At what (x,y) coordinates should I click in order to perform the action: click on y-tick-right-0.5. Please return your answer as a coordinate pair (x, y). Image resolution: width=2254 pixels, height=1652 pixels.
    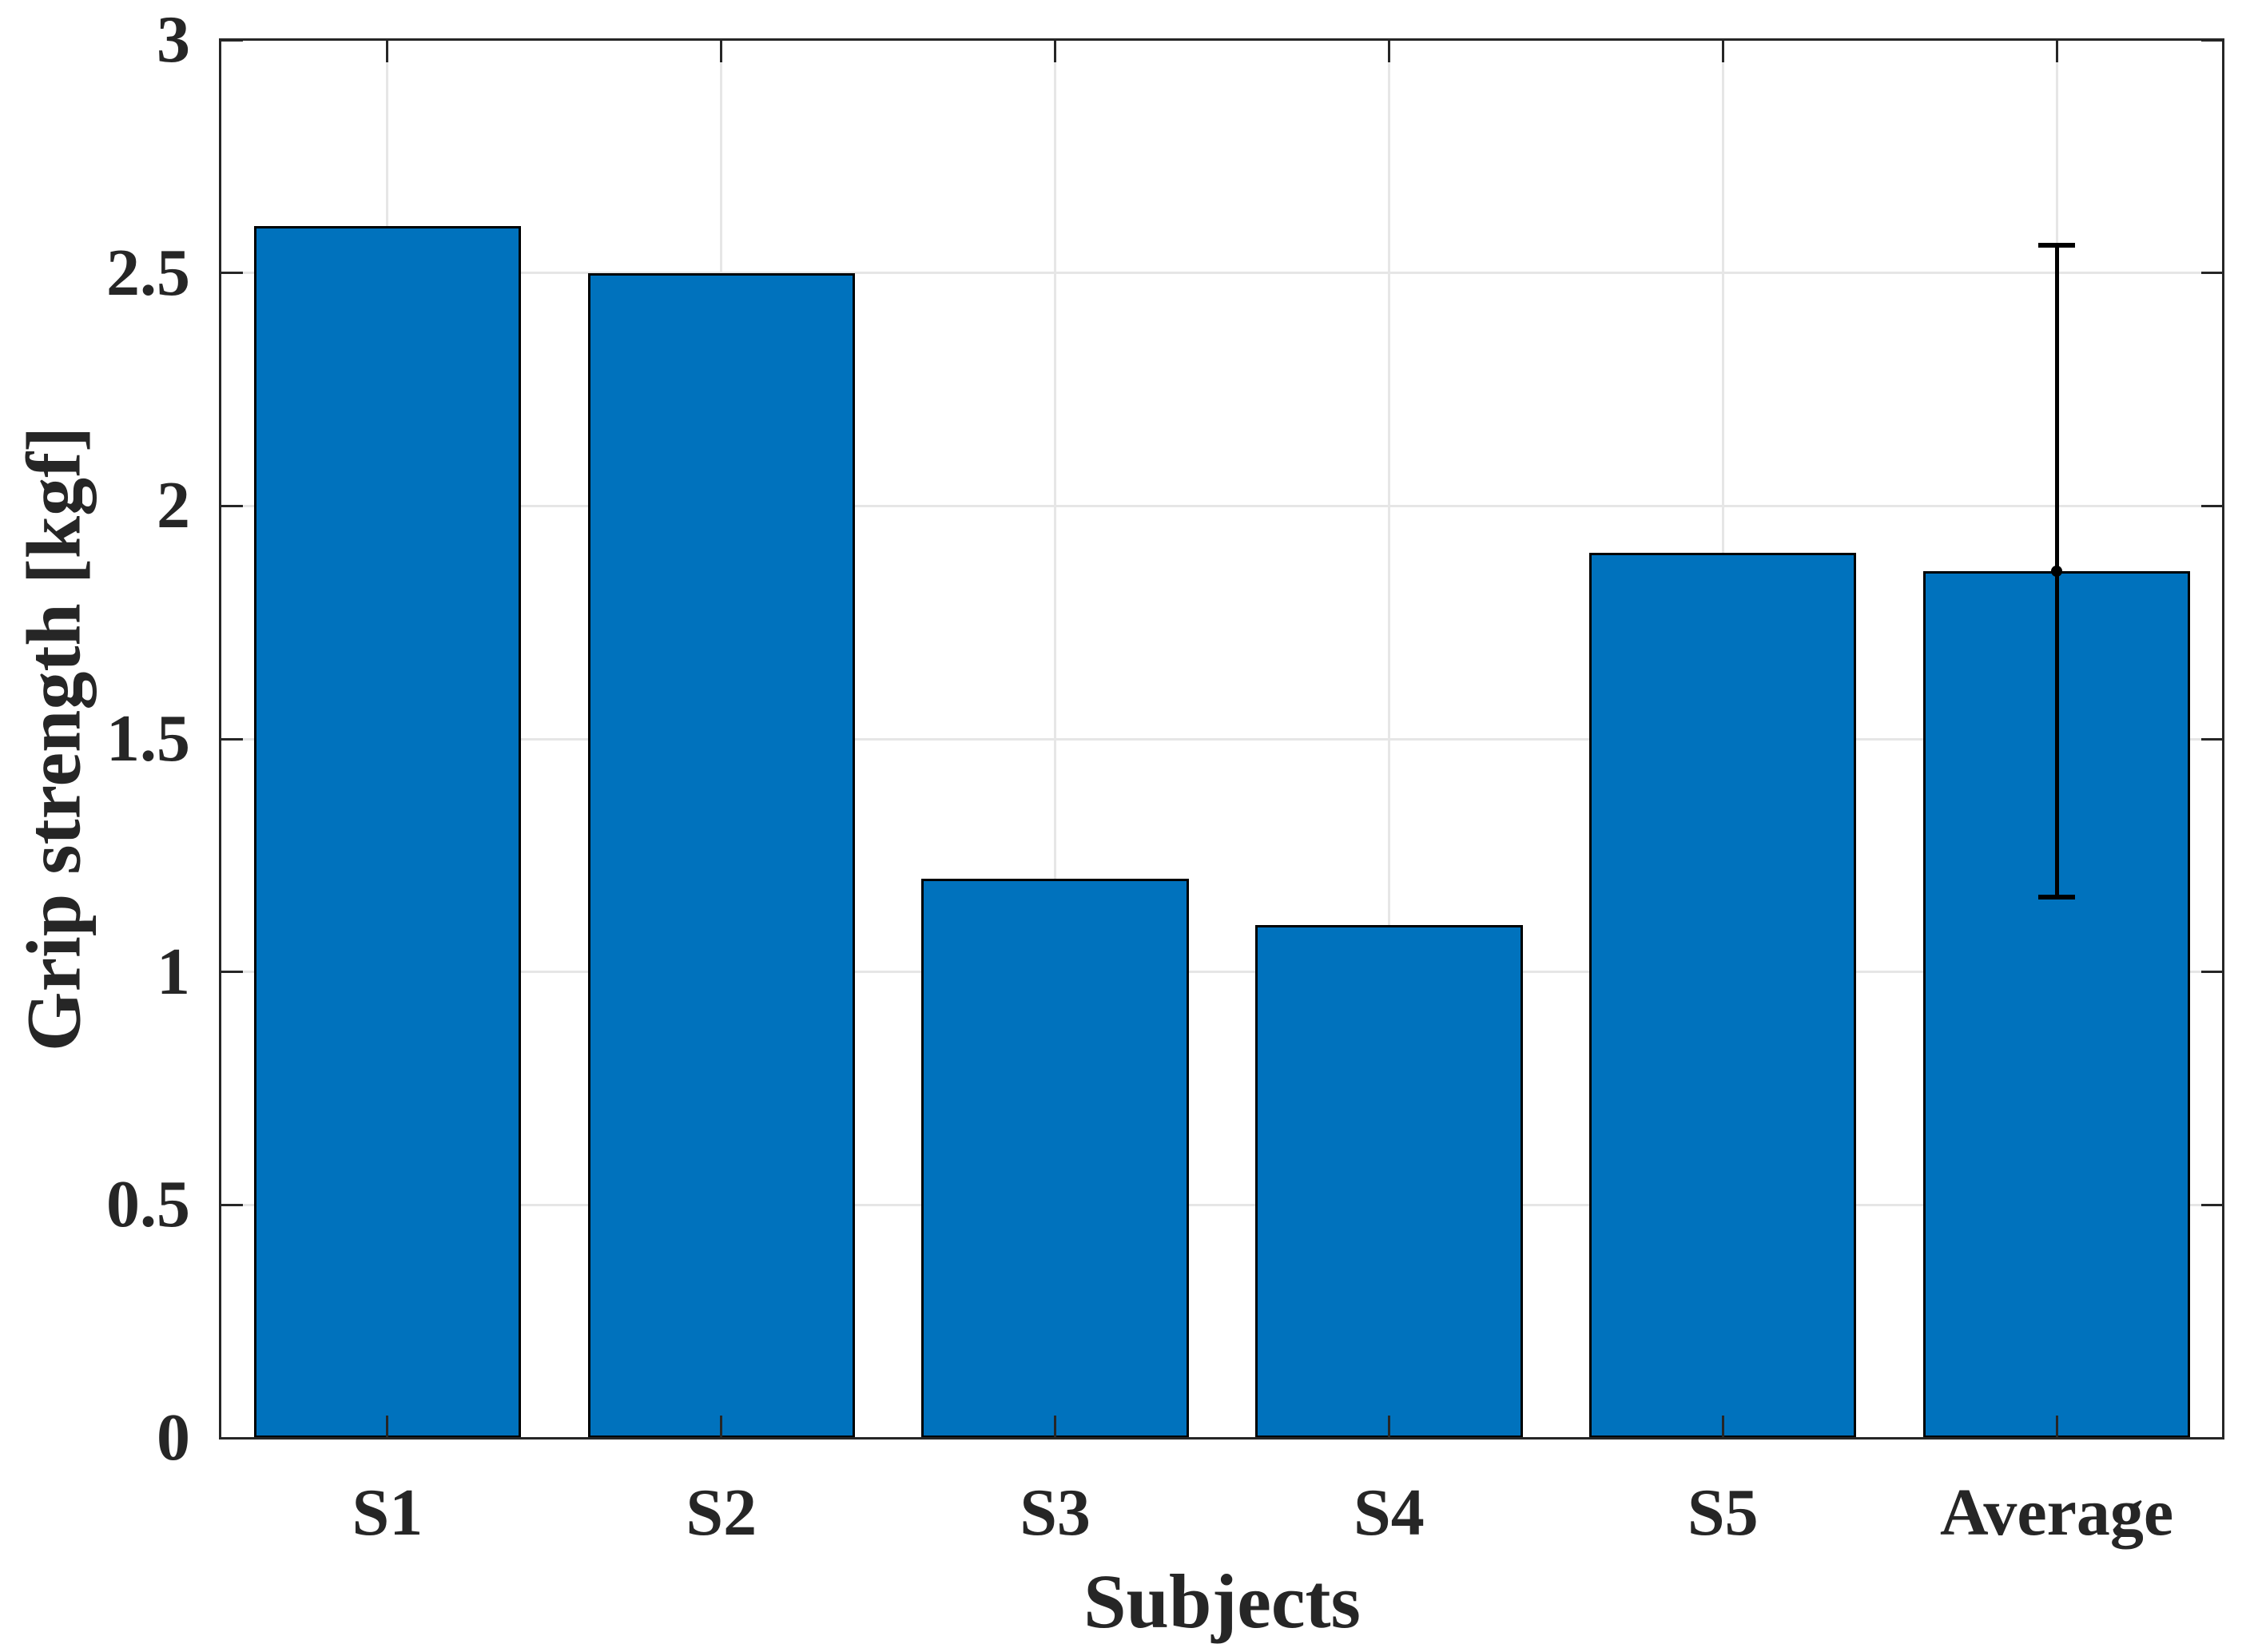
    Looking at the image, I should click on (2212, 1204).